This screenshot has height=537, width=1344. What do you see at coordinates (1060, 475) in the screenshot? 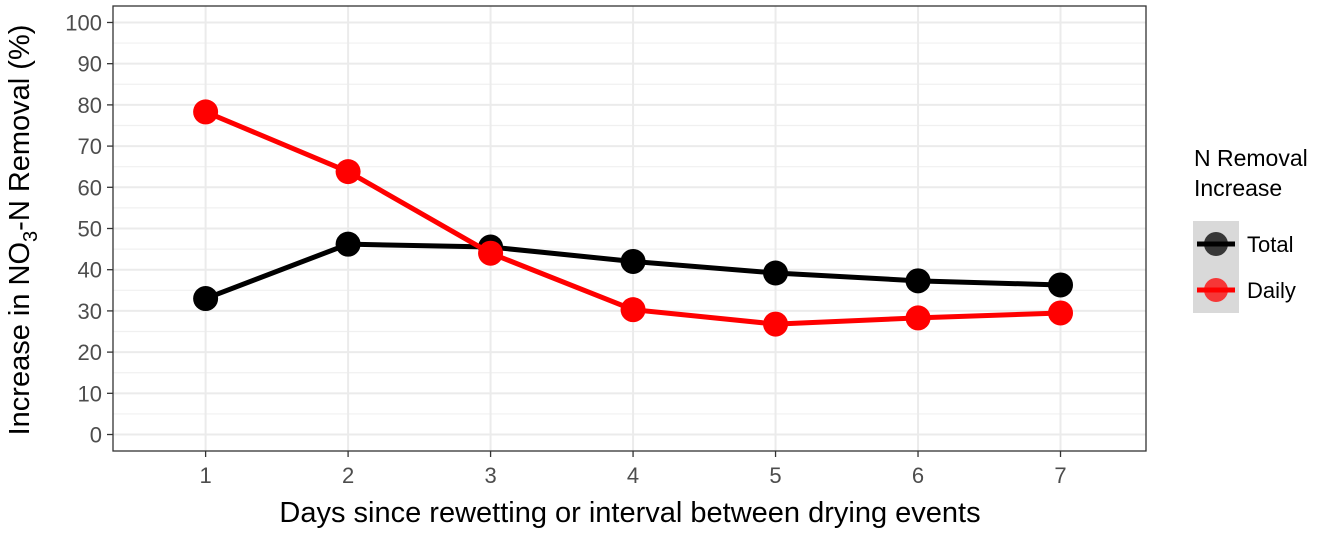
I see `x-tick-label-7: 7` at bounding box center [1060, 475].